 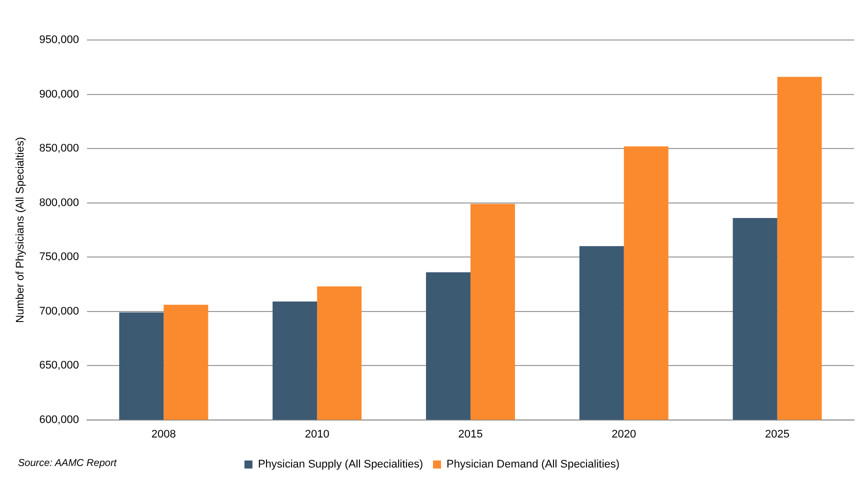 What do you see at coordinates (59, 94) in the screenshot?
I see `y-tick-label: 900,000` at bounding box center [59, 94].